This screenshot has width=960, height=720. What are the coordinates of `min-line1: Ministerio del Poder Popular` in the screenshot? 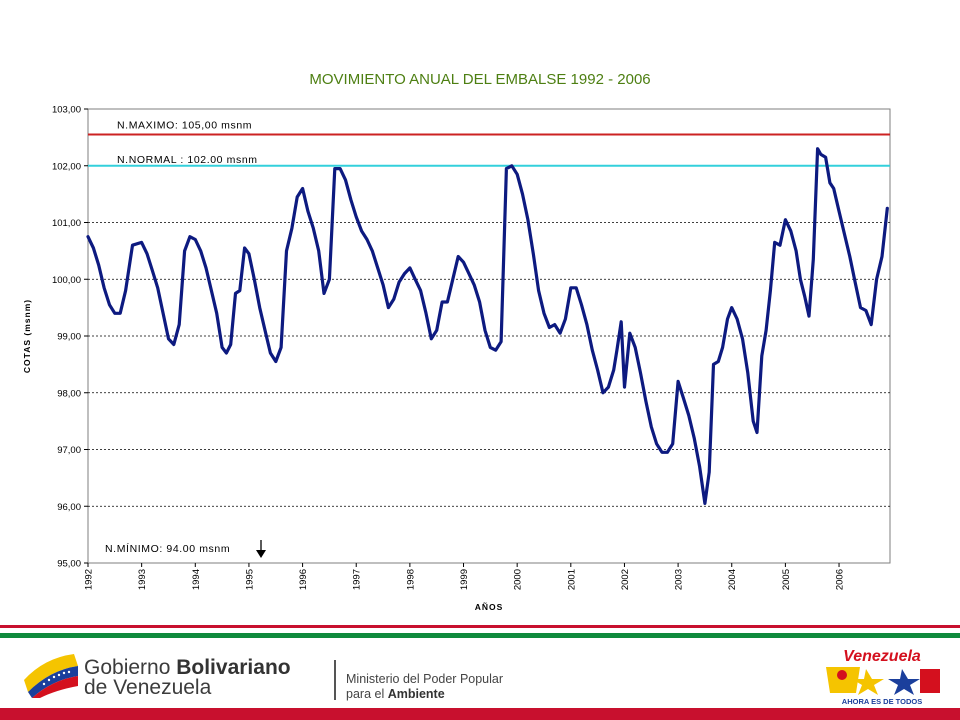 It's located at (425, 679).